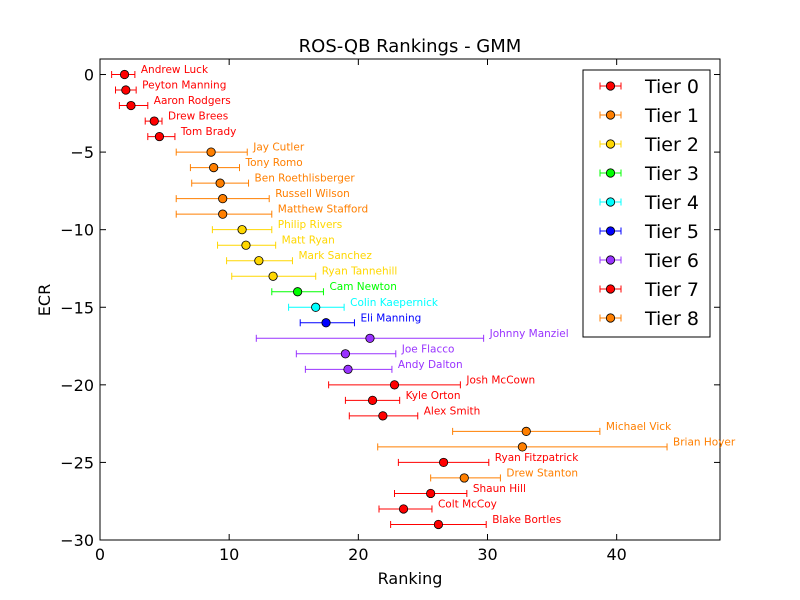 The image size is (800, 600). I want to click on point-label: Ben Roethlisberger, so click(305, 179).